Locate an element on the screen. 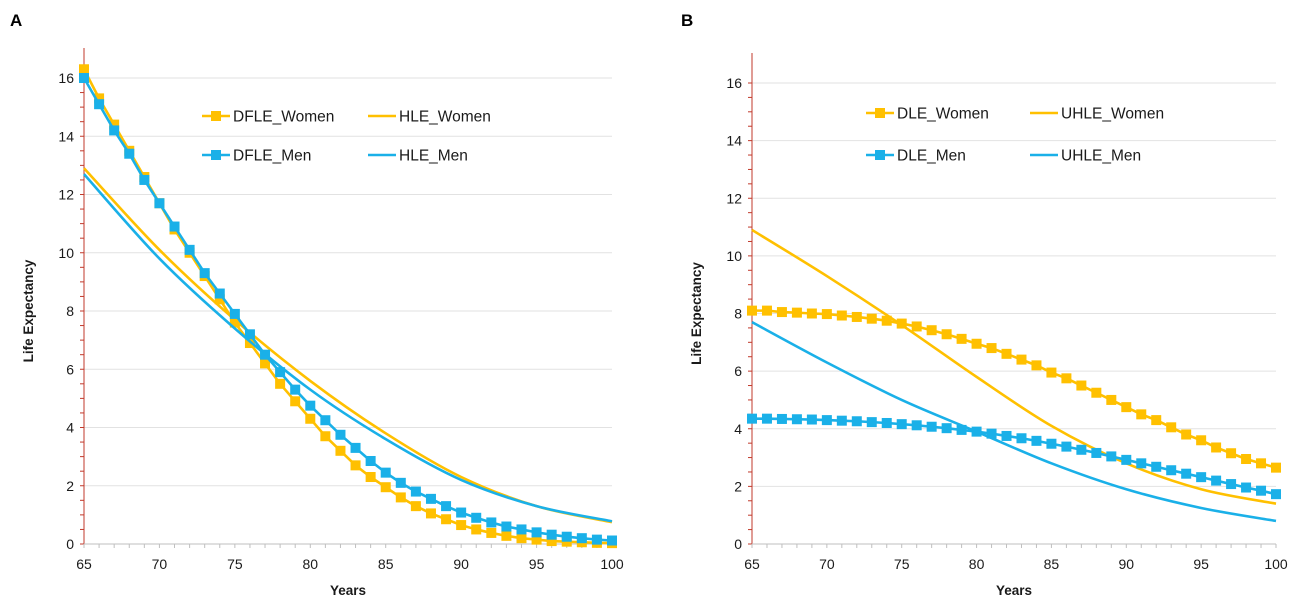  legend-label: DLE_Women is located at coordinates (943, 114).